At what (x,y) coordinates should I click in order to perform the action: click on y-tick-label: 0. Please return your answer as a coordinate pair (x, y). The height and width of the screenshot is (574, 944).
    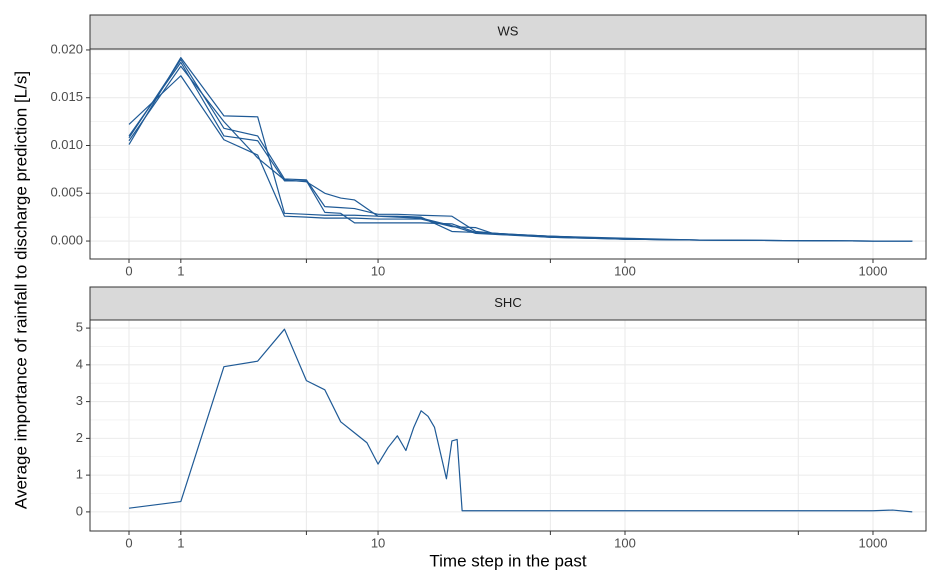
    Looking at the image, I should click on (79, 510).